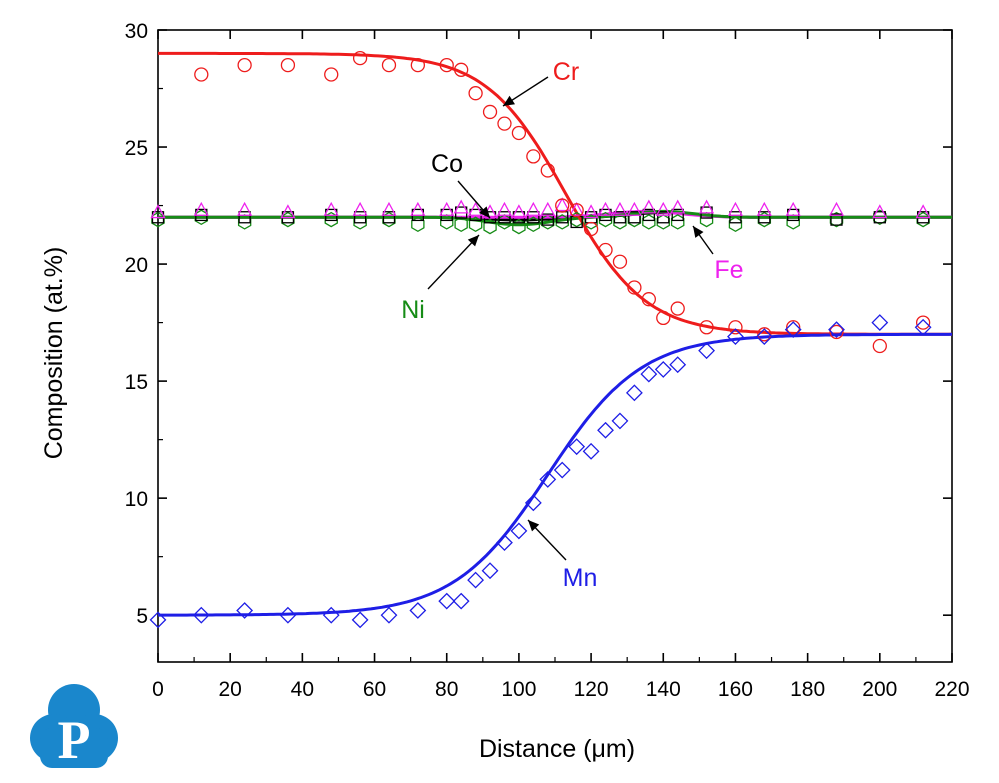 This screenshot has width=999, height=783. What do you see at coordinates (447, 164) in the screenshot?
I see `series-label-co: Co` at bounding box center [447, 164].